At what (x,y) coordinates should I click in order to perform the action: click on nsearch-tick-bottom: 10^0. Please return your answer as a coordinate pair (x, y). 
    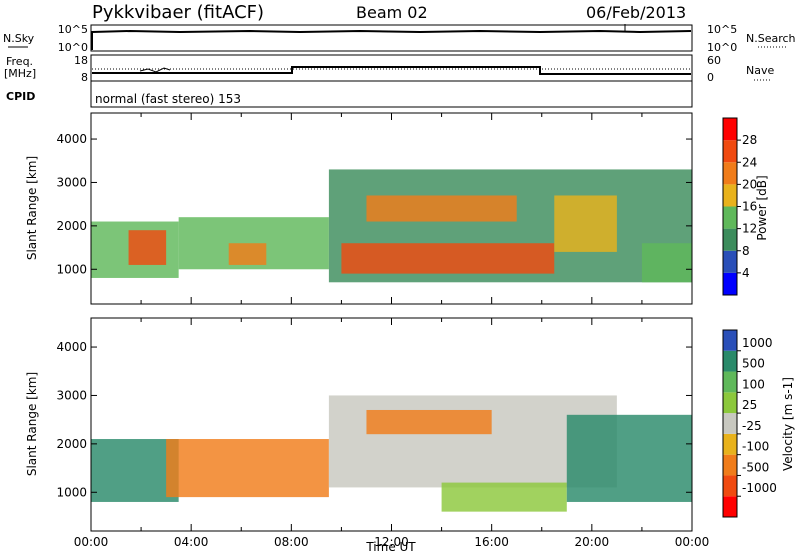
    Looking at the image, I should click on (722, 47).